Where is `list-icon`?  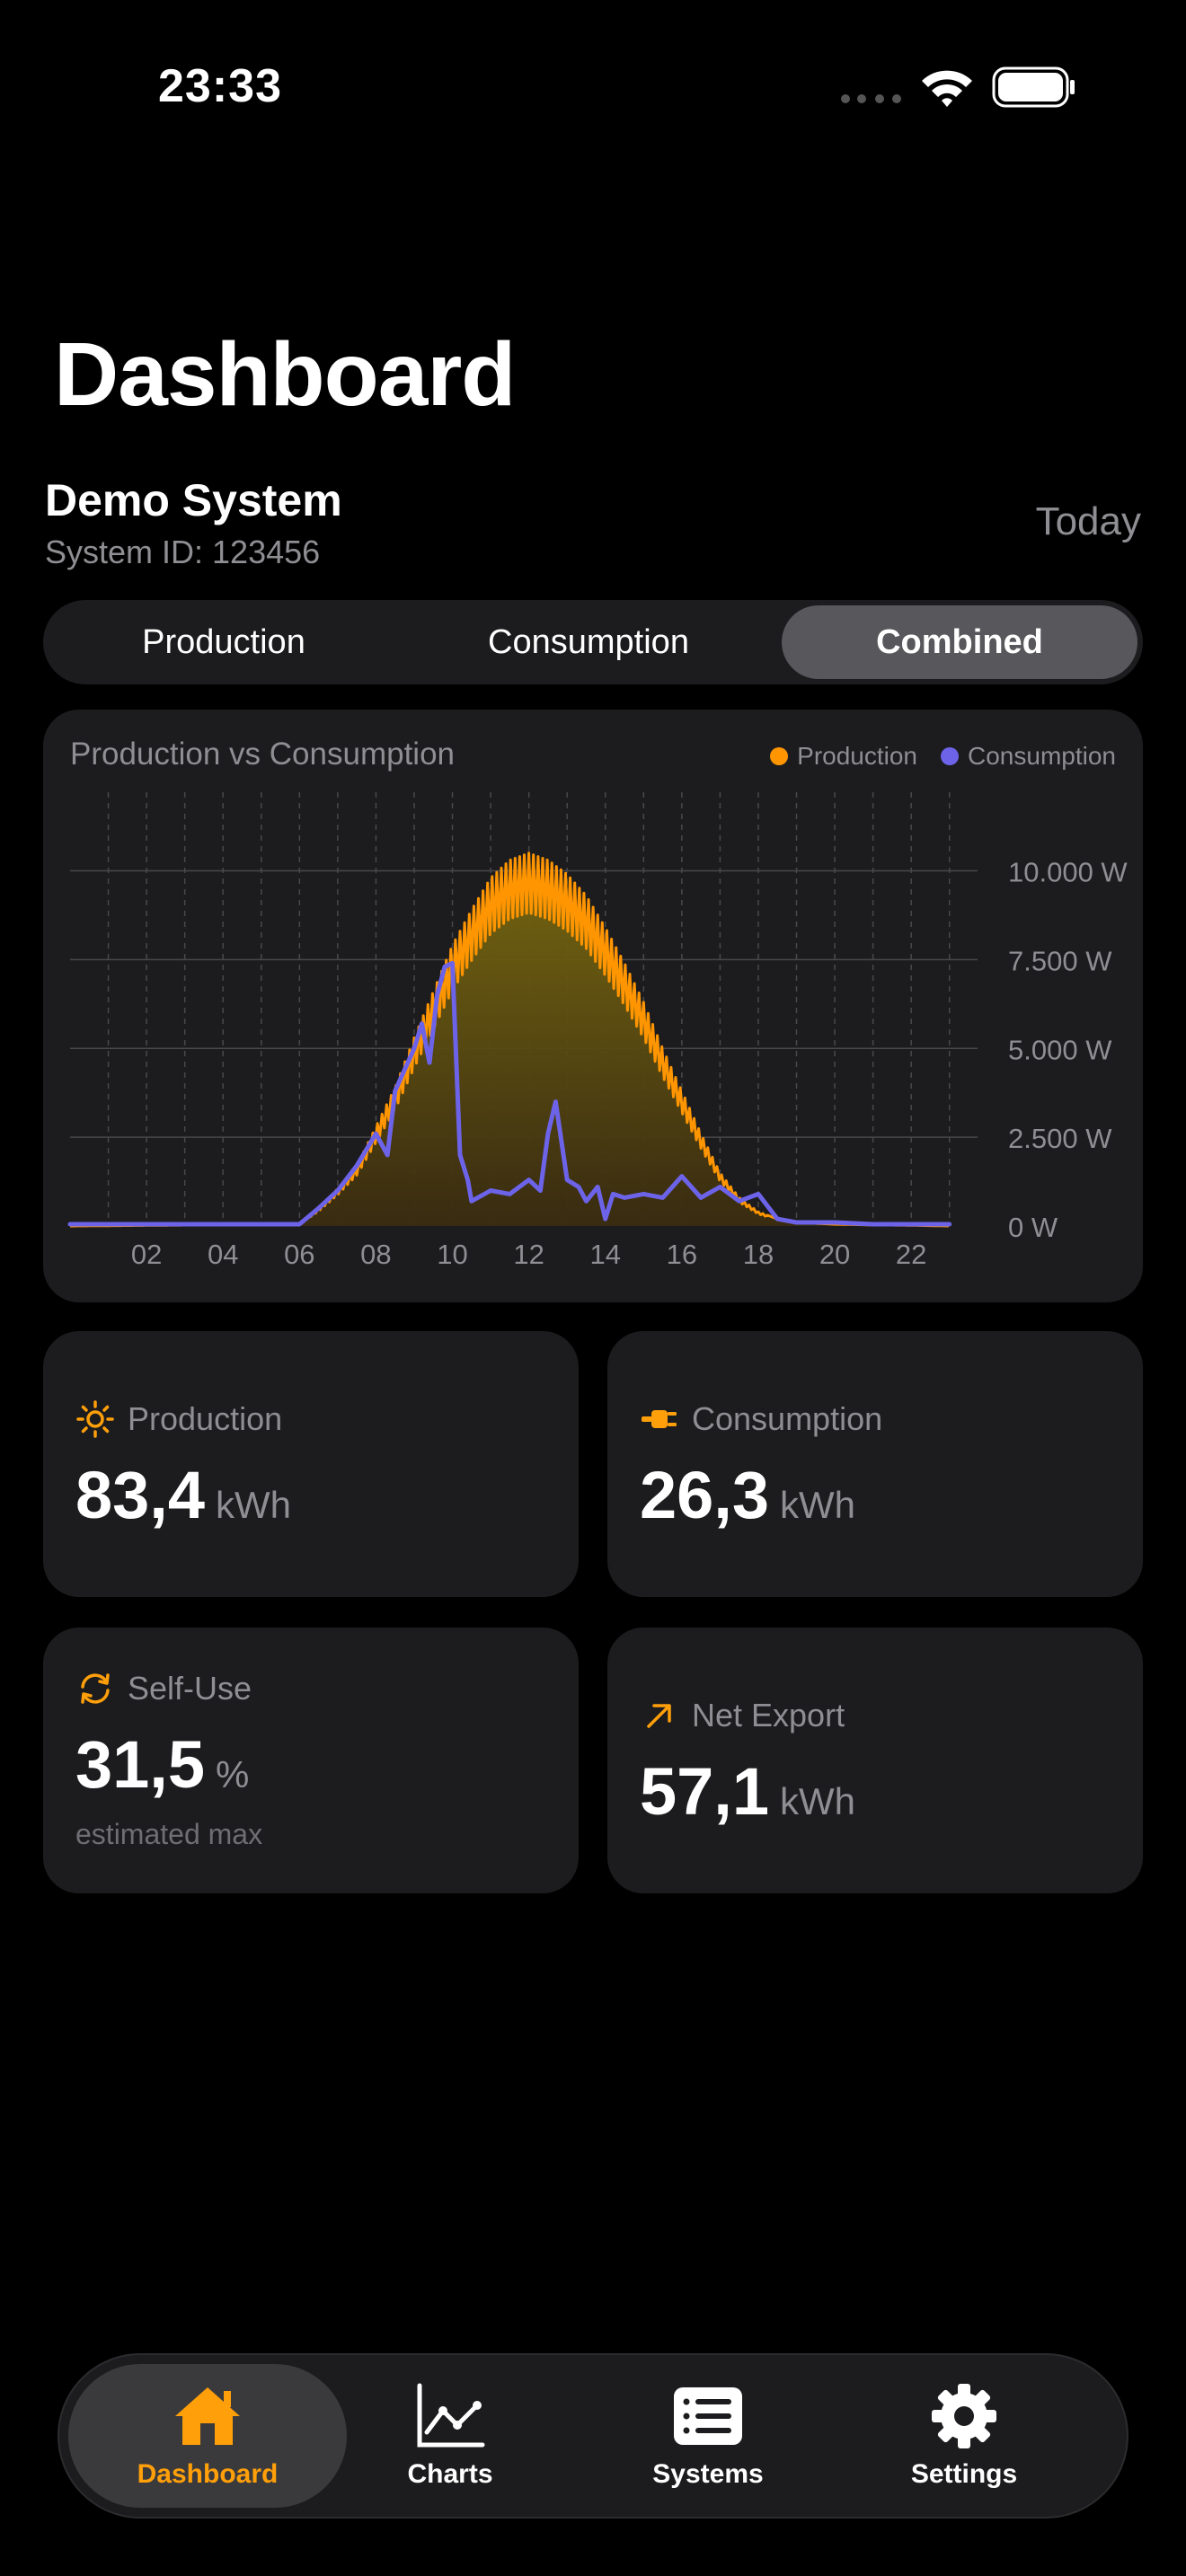 list-icon is located at coordinates (708, 2416).